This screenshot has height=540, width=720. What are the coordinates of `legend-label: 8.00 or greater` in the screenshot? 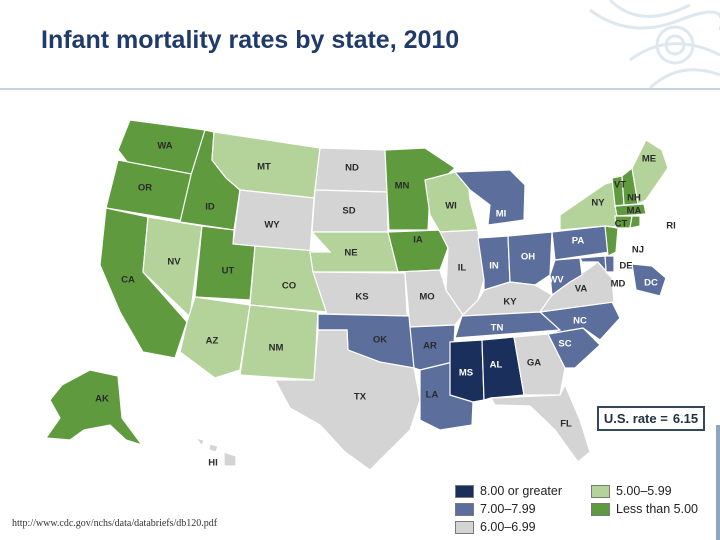 It's located at (521, 491).